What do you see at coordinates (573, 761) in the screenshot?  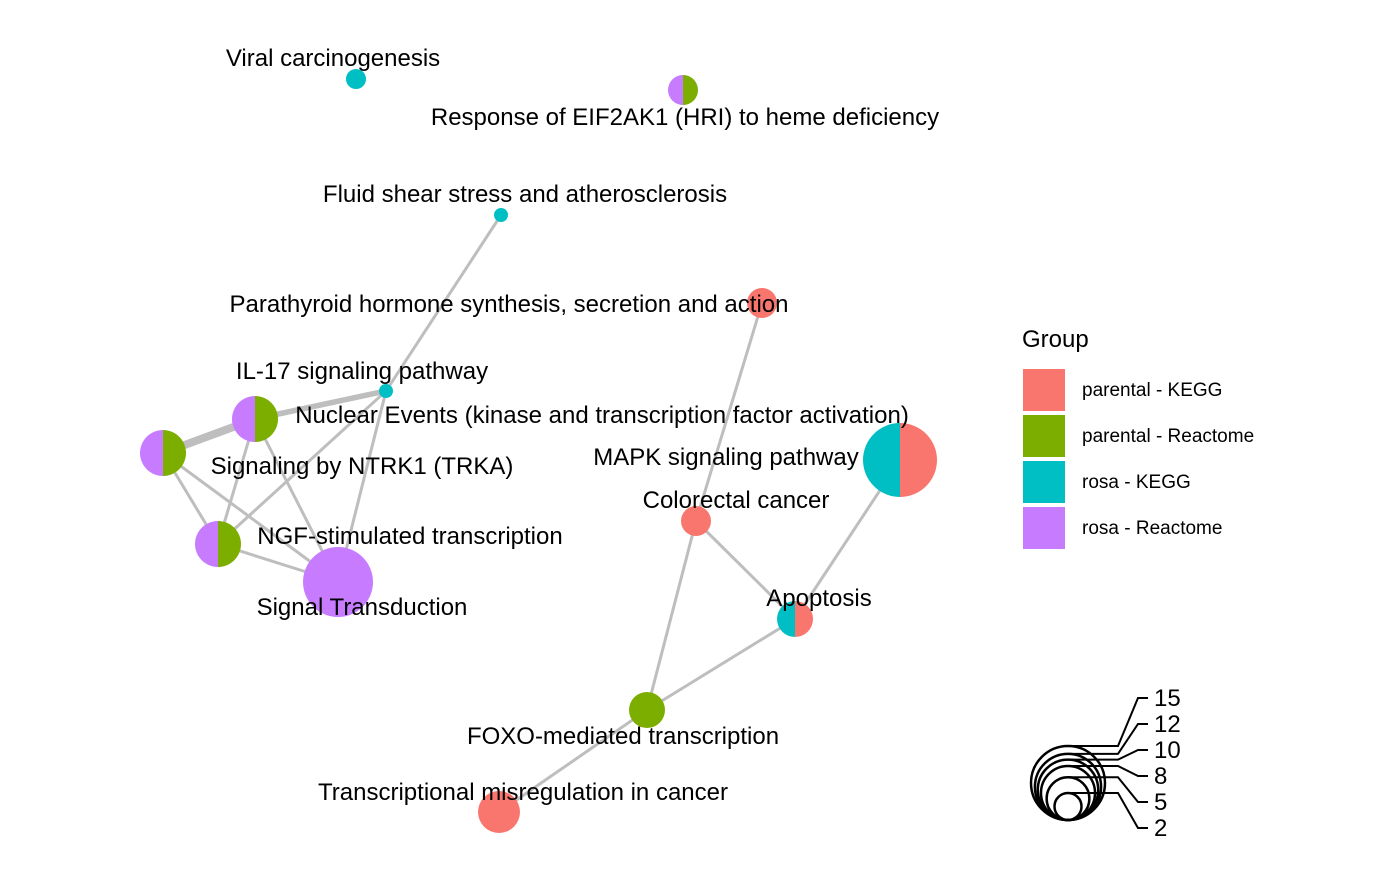 I see `edge-foxo-transcriptional` at bounding box center [573, 761].